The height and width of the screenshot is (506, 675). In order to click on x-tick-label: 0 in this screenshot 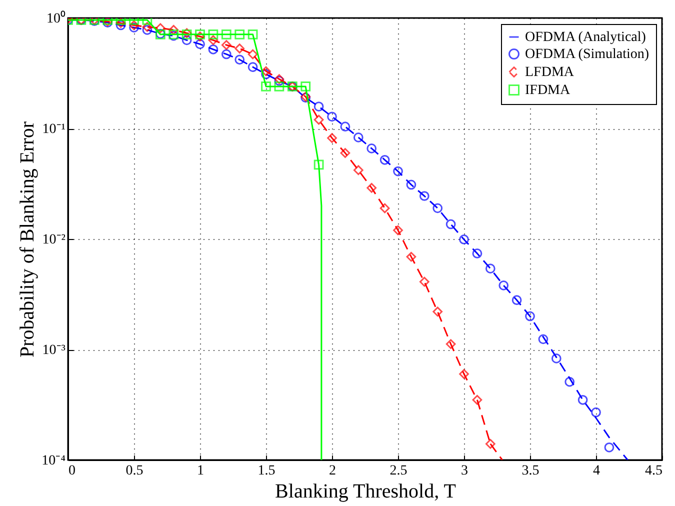, I will do `click(72, 471)`.